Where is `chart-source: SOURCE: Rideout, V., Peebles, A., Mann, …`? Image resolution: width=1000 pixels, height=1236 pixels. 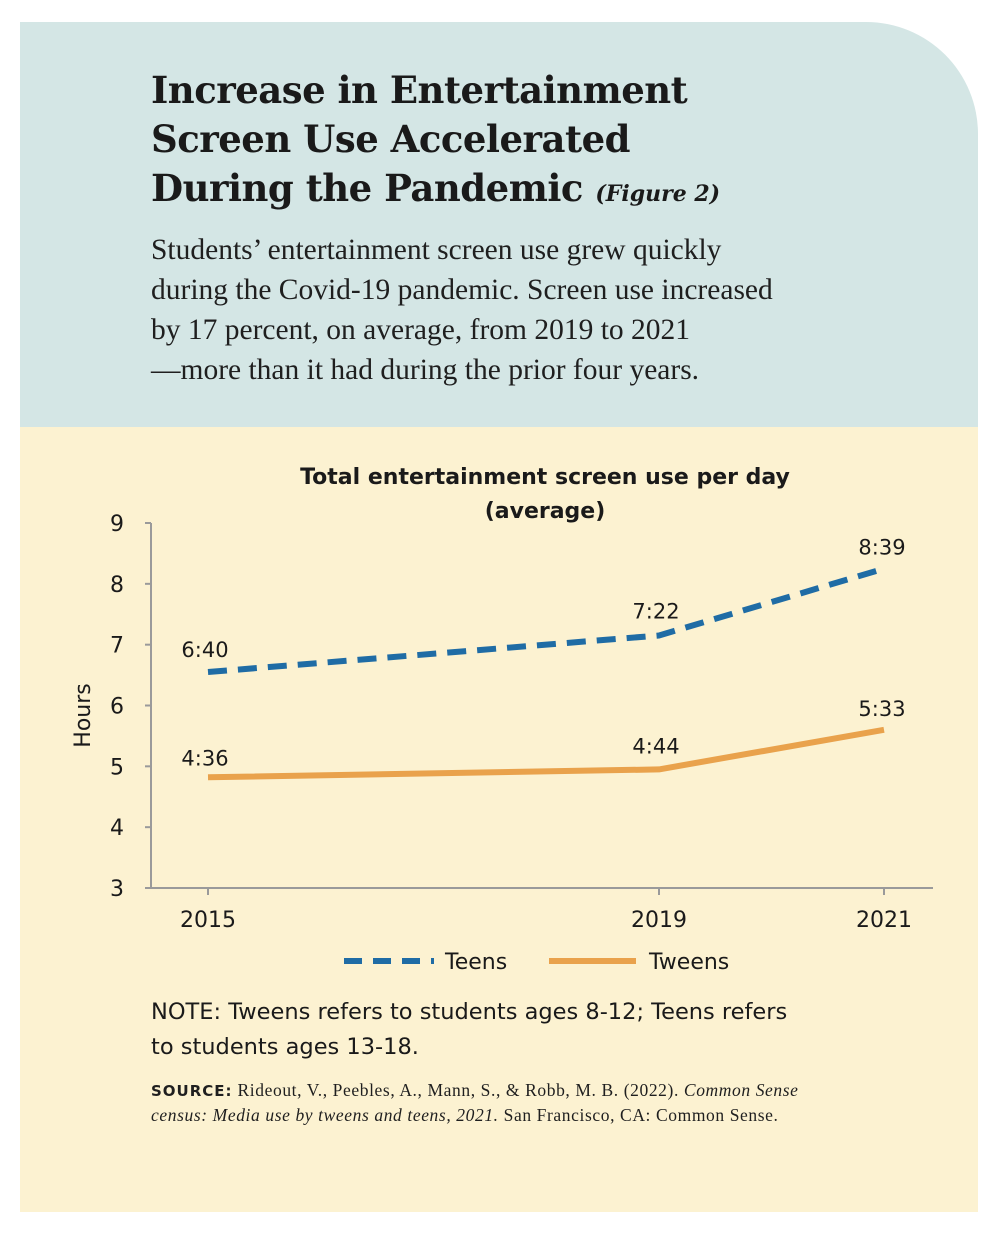 chart-source: SOURCE: Rideout, V., Peebles, A., Mann, … is located at coordinates (546, 1102).